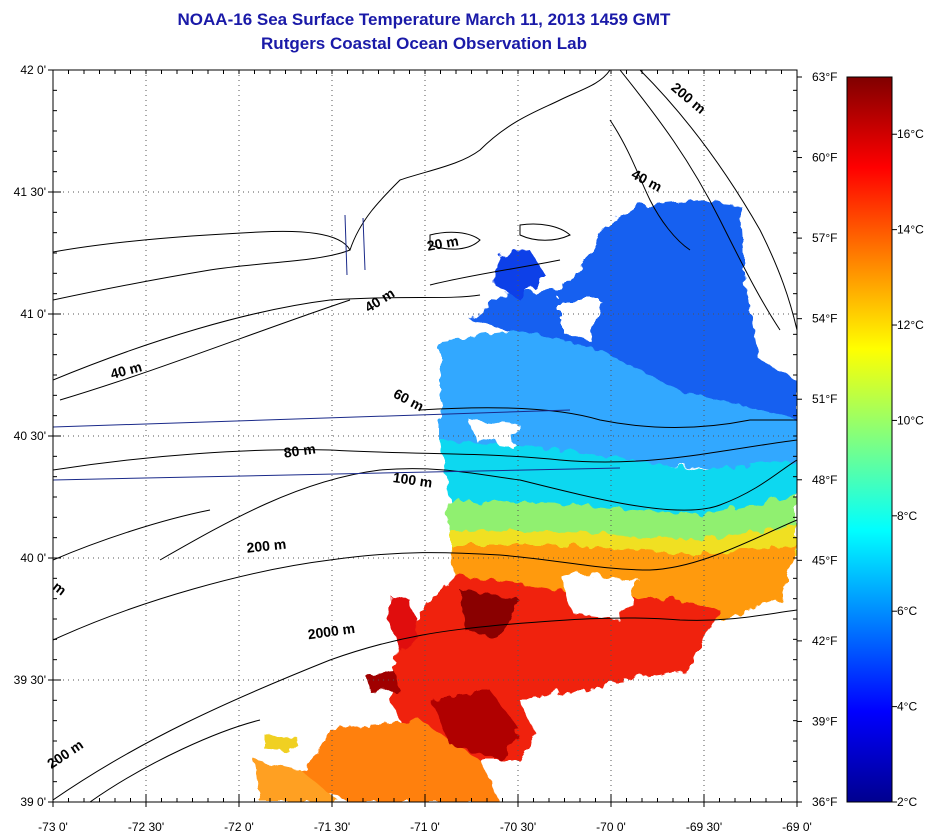 The height and width of the screenshot is (840, 928). What do you see at coordinates (30, 192) in the screenshot?
I see `lat-tick-label: 41 30'` at bounding box center [30, 192].